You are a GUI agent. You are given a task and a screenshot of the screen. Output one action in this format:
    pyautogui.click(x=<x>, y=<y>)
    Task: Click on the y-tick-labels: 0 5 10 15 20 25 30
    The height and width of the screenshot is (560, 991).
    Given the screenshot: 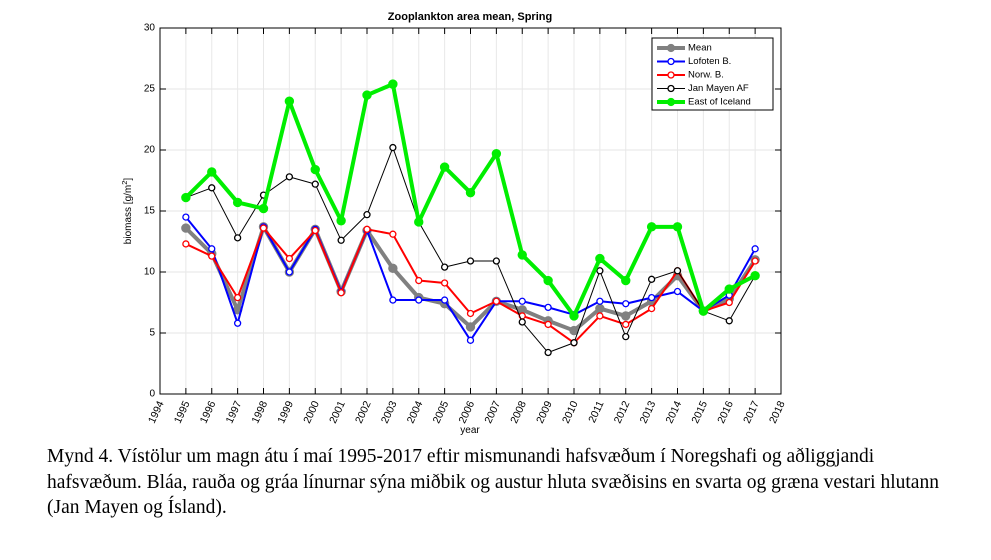 What is the action you would take?
    pyautogui.click(x=150, y=211)
    